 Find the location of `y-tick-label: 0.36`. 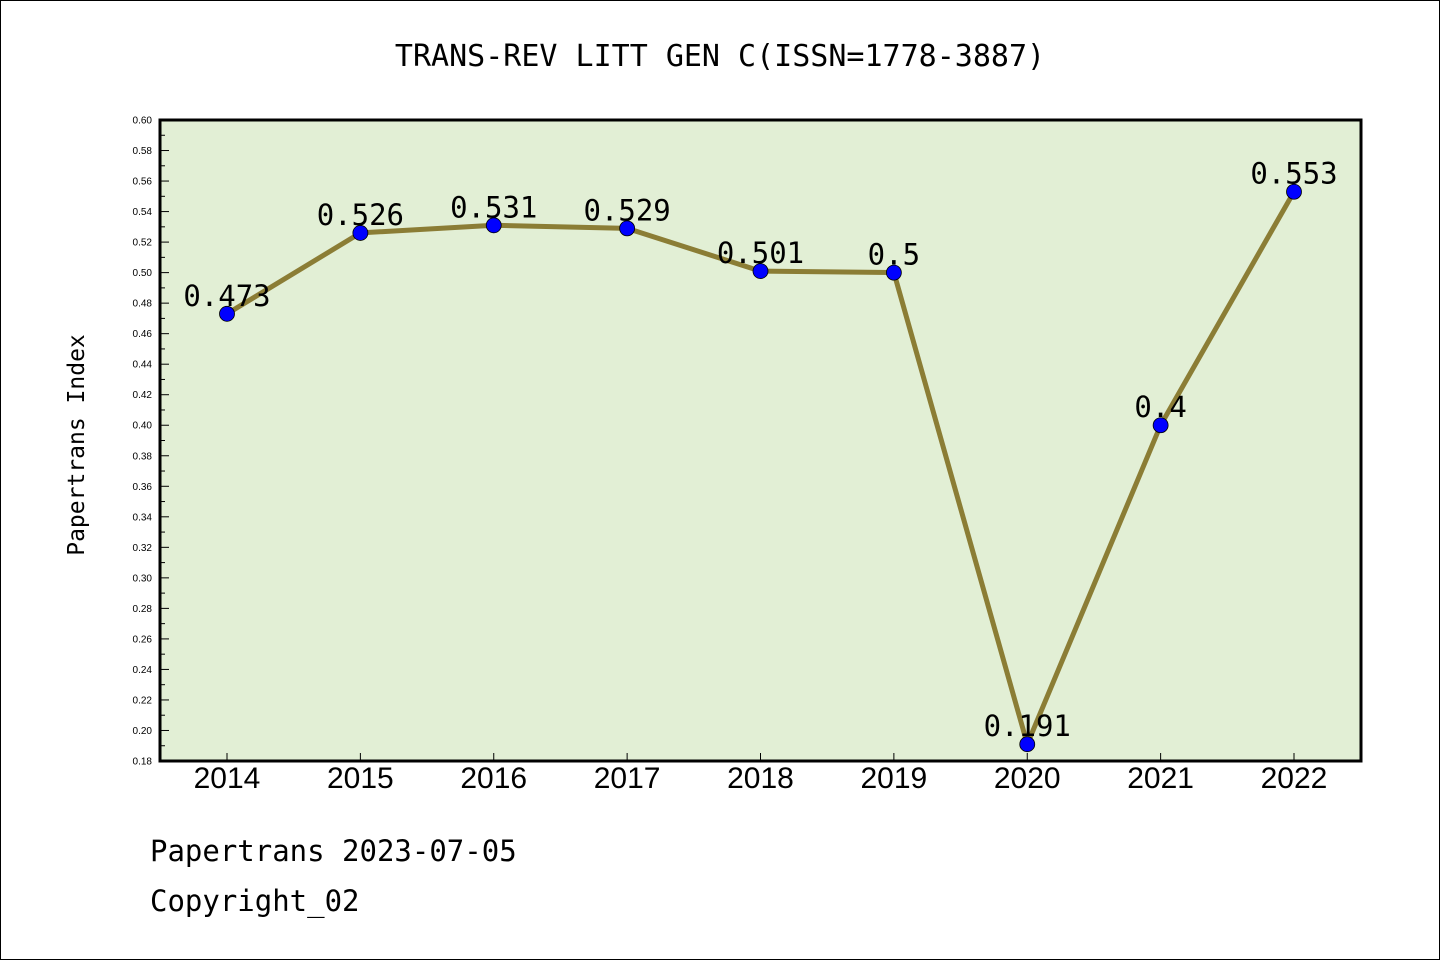

y-tick-label: 0.36 is located at coordinates (143, 487).